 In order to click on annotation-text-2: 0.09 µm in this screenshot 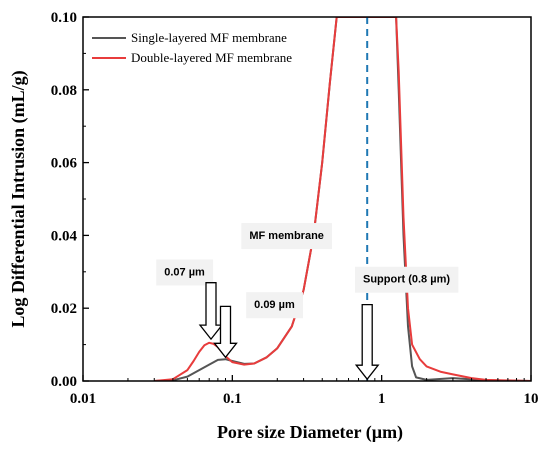, I will do `click(274, 305)`.